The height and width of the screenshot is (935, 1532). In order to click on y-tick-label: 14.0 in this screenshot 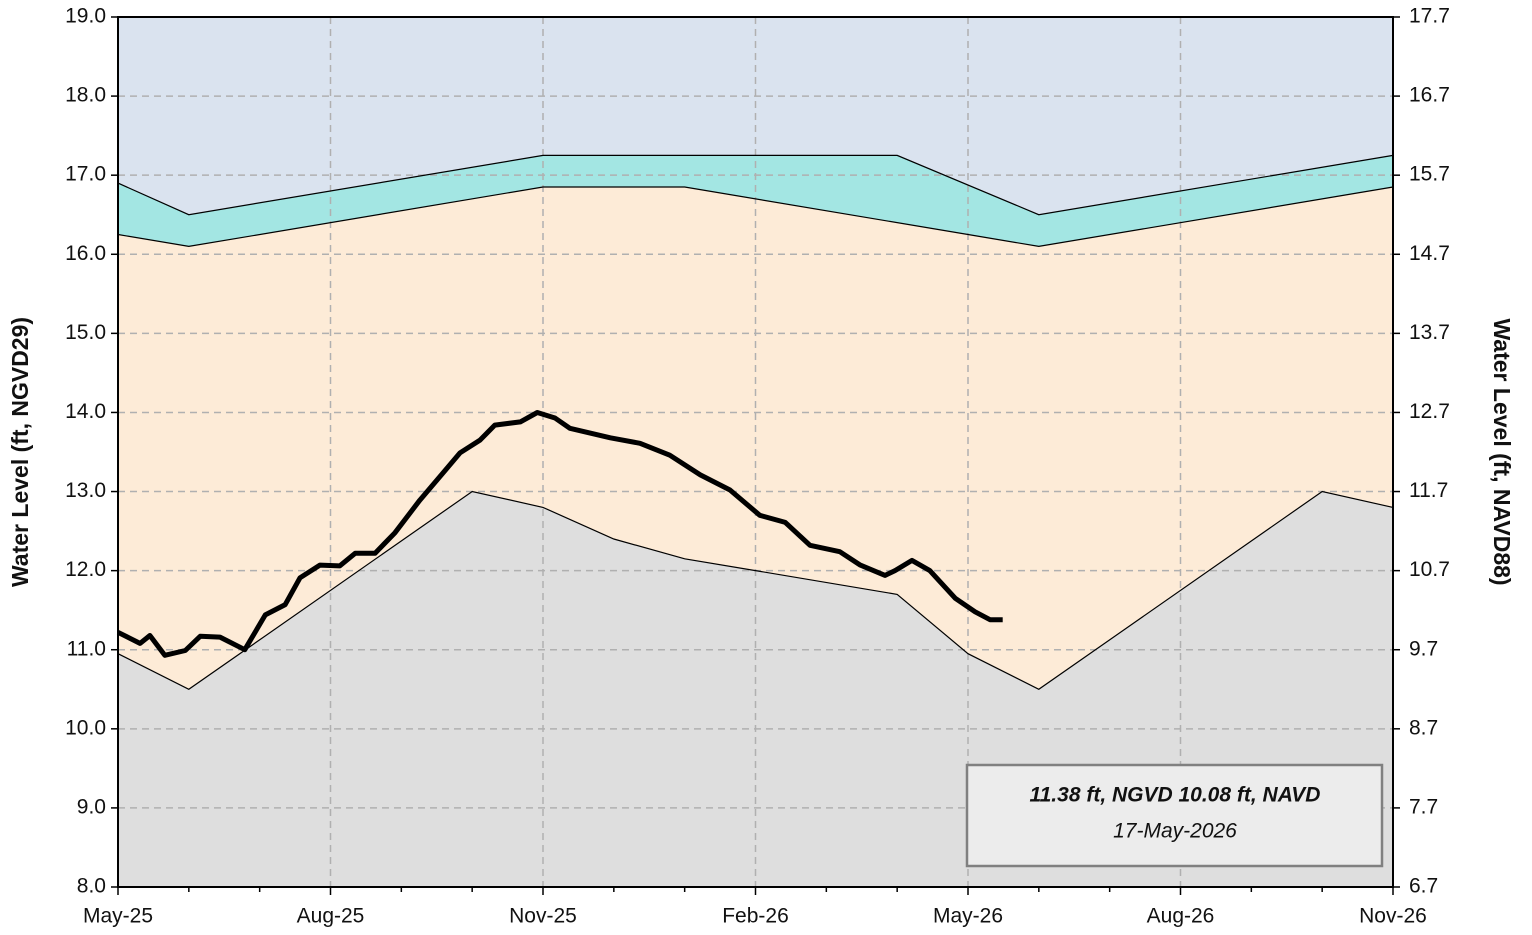, I will do `click(85, 411)`.